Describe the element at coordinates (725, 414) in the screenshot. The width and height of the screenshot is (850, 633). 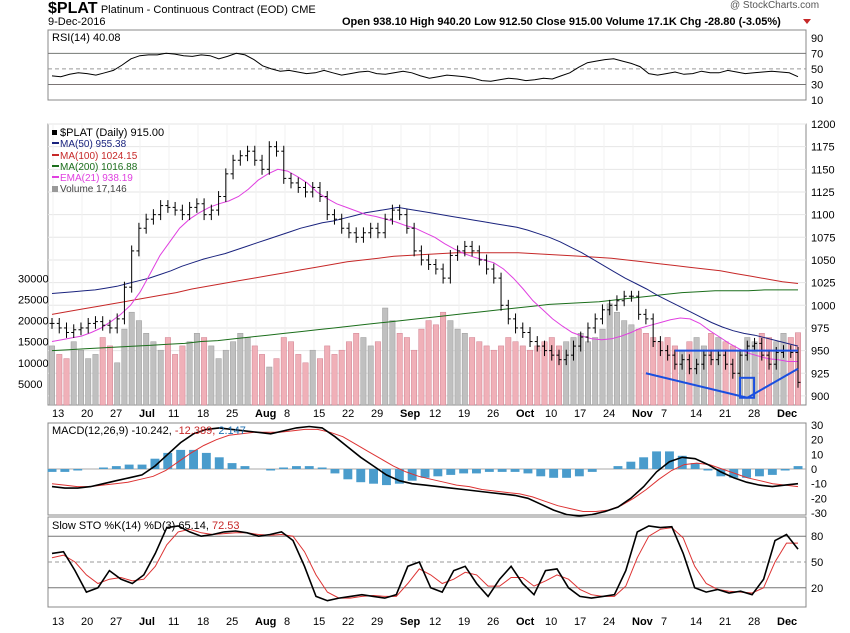
I see `x-tick-label-price: 21` at that location.